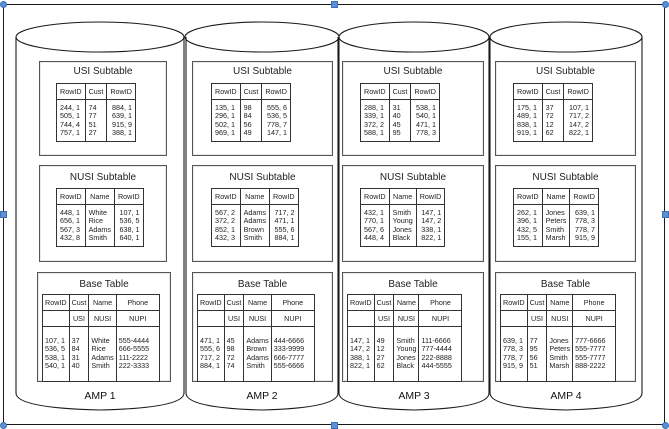  What do you see at coordinates (553, 116) in the screenshot?
I see `cell: 72` at bounding box center [553, 116].